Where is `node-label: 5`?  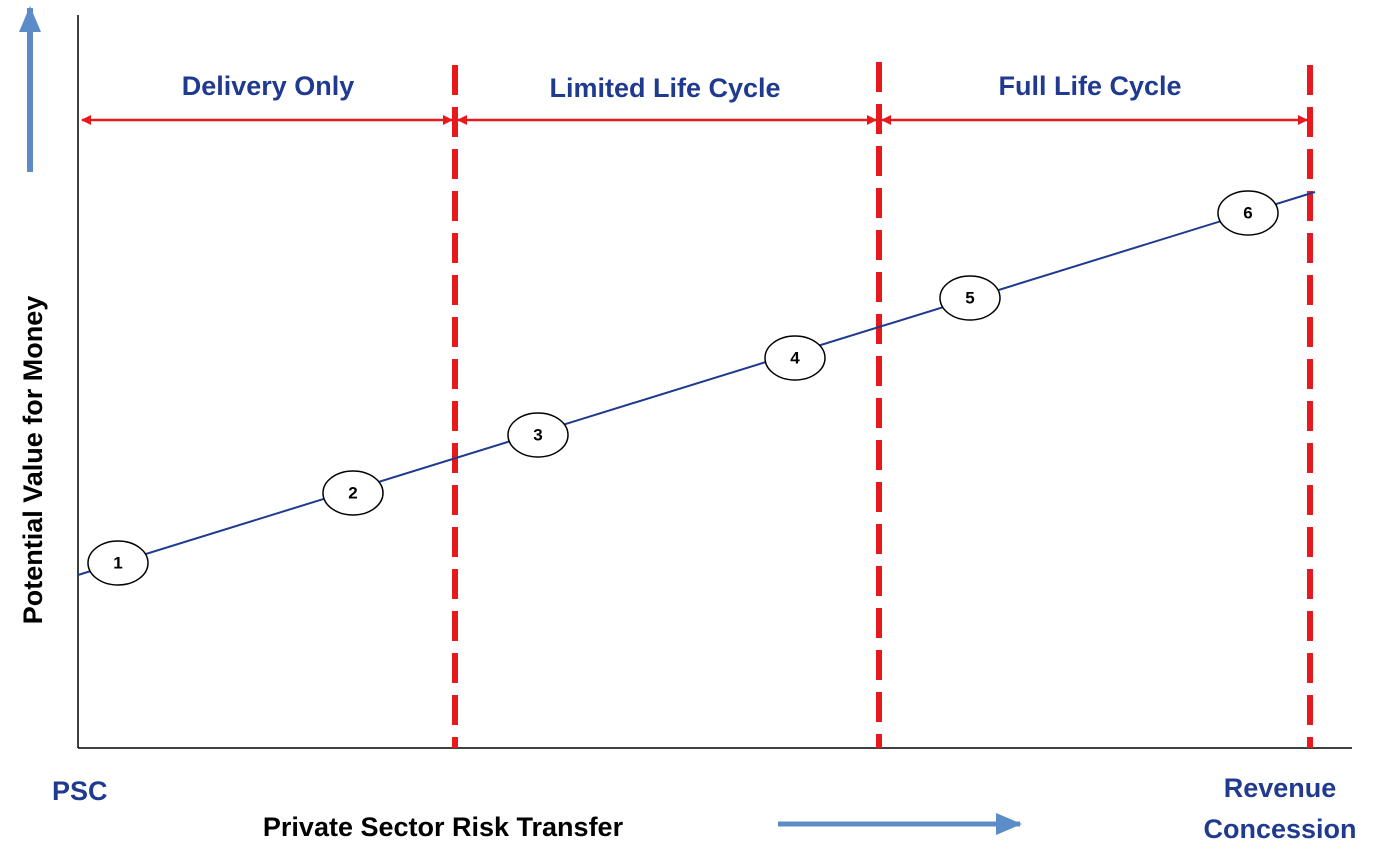 node-label: 5 is located at coordinates (969, 297).